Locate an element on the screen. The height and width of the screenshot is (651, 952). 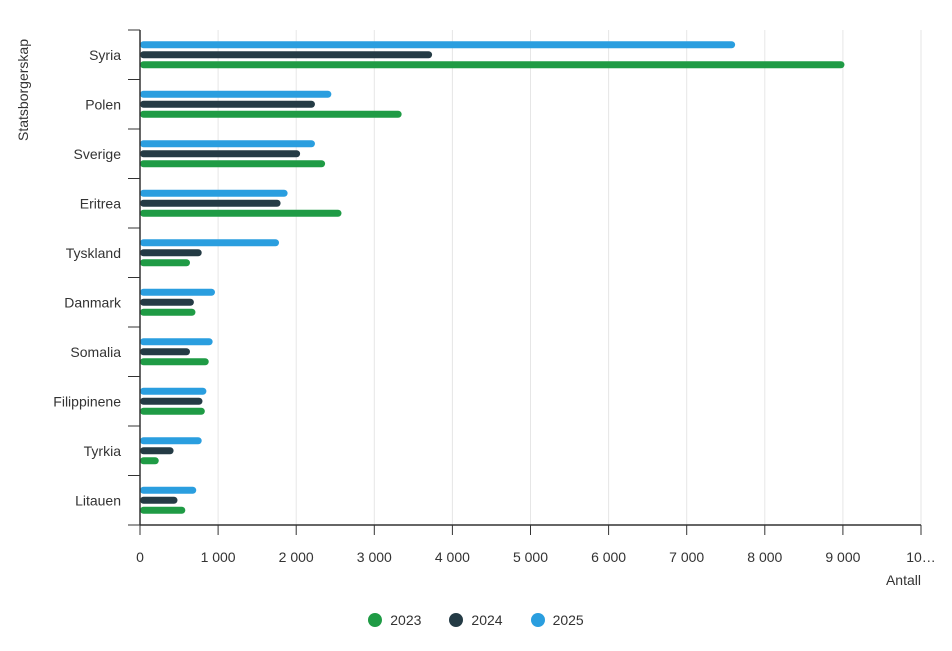
legend-label: 2025 is located at coordinates (568, 620).